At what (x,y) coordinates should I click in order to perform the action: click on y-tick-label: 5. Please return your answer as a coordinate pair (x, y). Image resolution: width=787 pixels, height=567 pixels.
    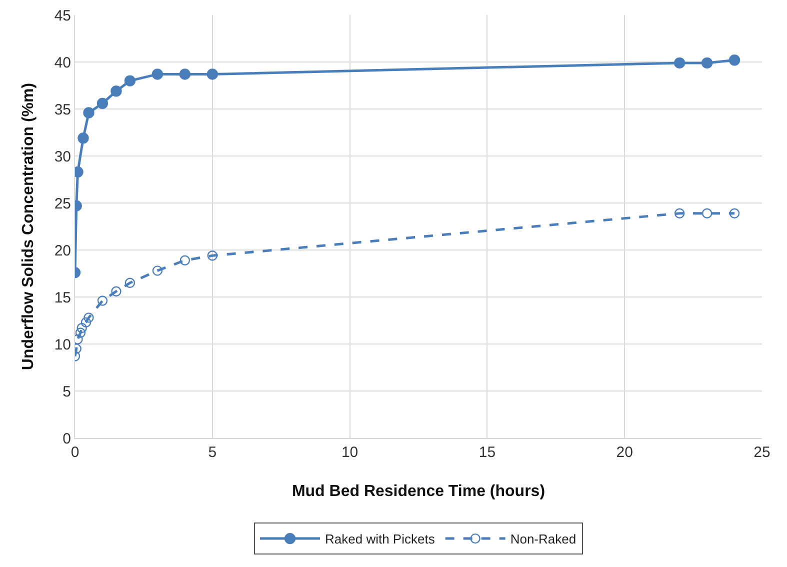
    Looking at the image, I should click on (66, 391).